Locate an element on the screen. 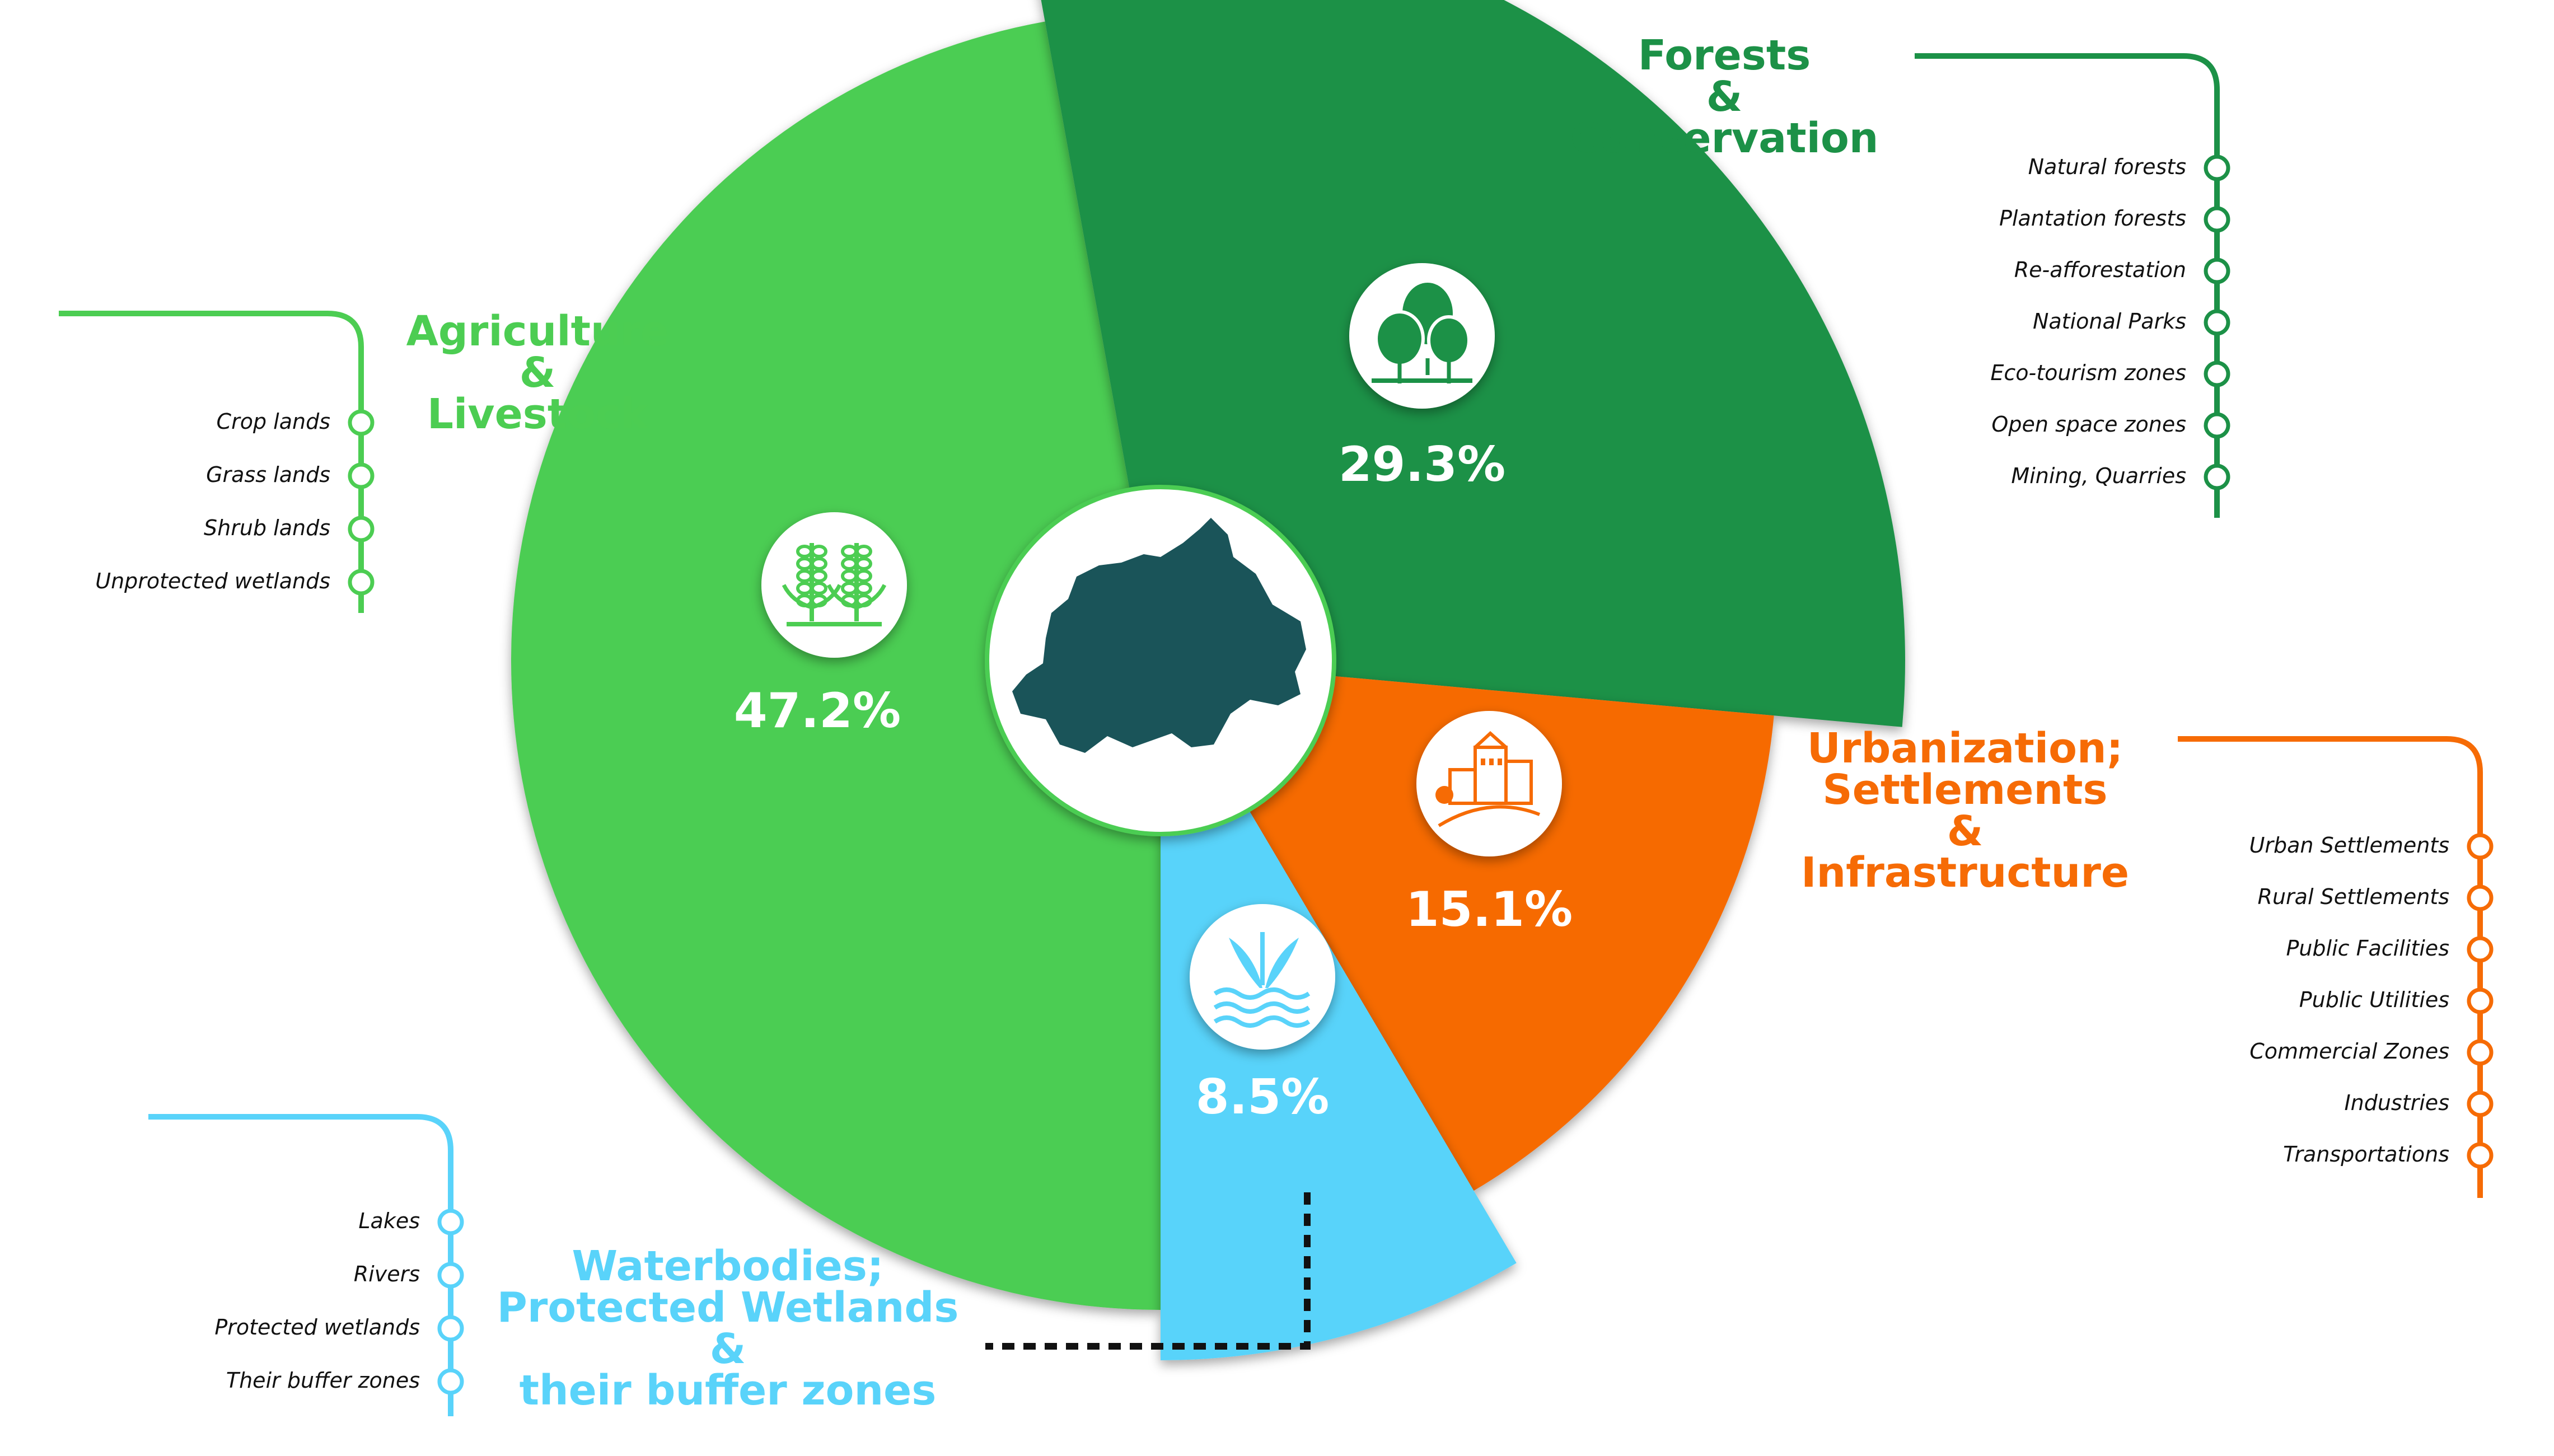  bracket-forests is located at coordinates (2072, 285).